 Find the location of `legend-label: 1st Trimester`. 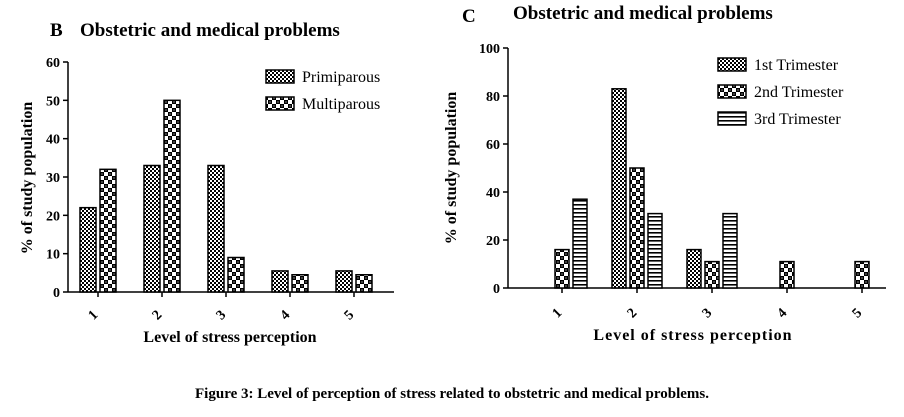

legend-label: 1st Trimester is located at coordinates (796, 65).